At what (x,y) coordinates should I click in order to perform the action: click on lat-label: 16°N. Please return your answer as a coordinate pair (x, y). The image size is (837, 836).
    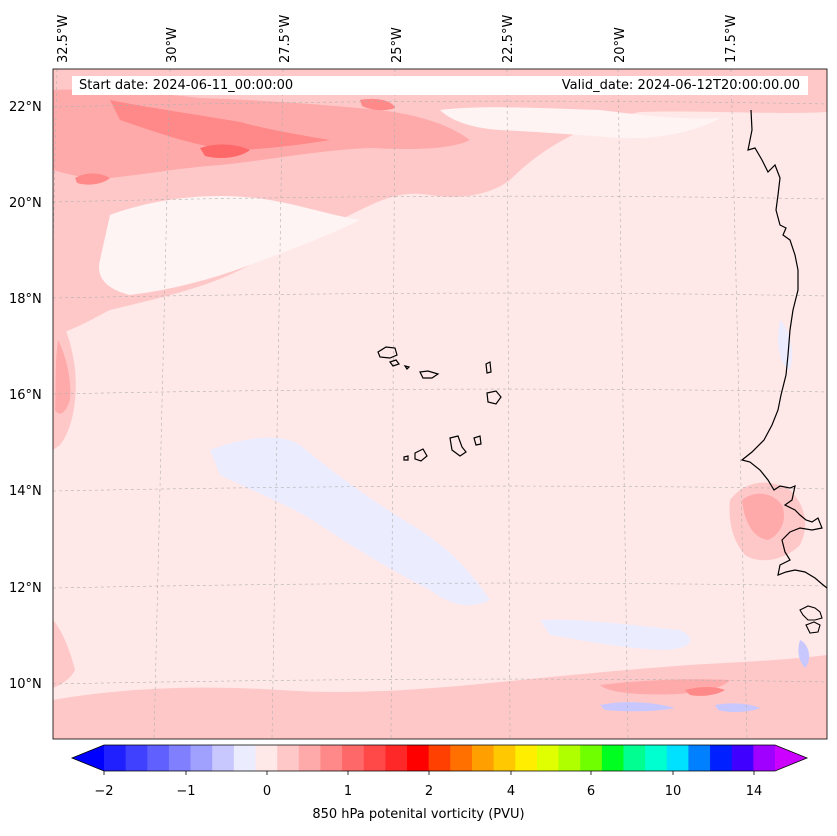
    Looking at the image, I should click on (25, 395).